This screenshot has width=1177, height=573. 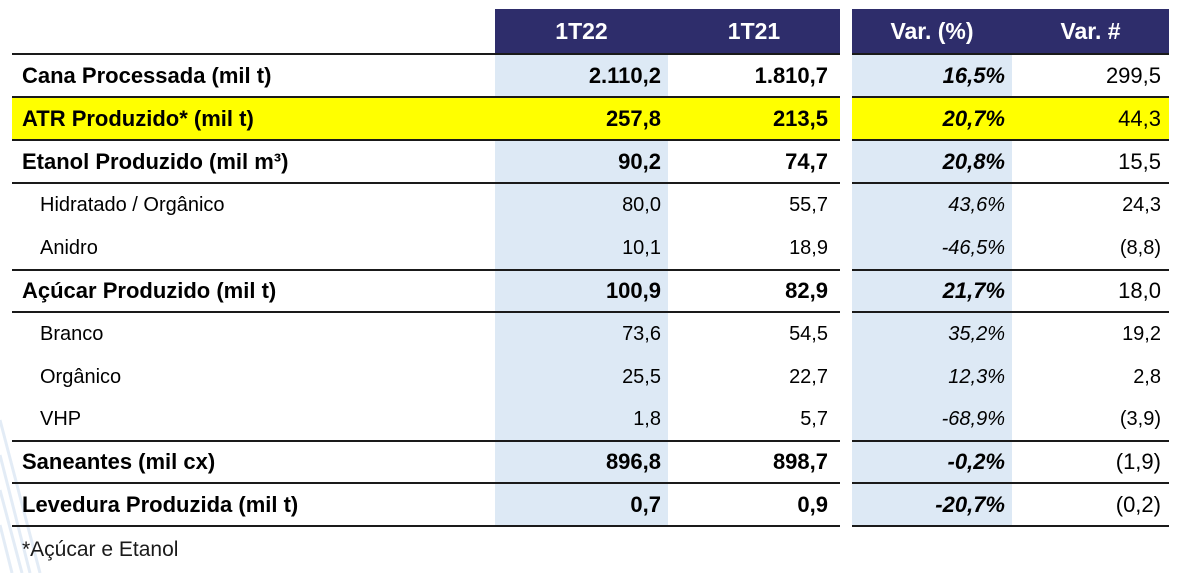 What do you see at coordinates (155, 161) in the screenshot?
I see `row-label: Etanol Produzido (mil m³)` at bounding box center [155, 161].